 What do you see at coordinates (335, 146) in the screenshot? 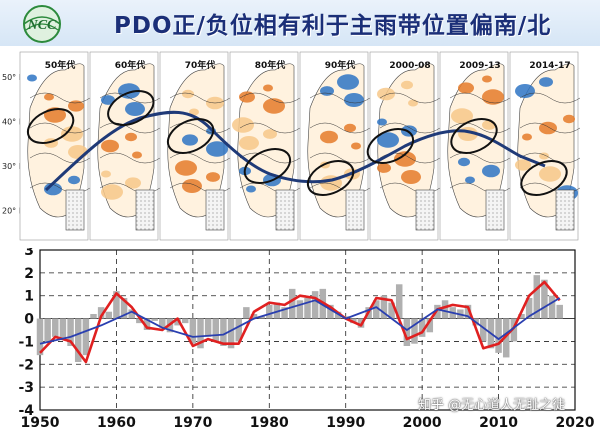
I see `map-panel: 90年代` at bounding box center [335, 146].